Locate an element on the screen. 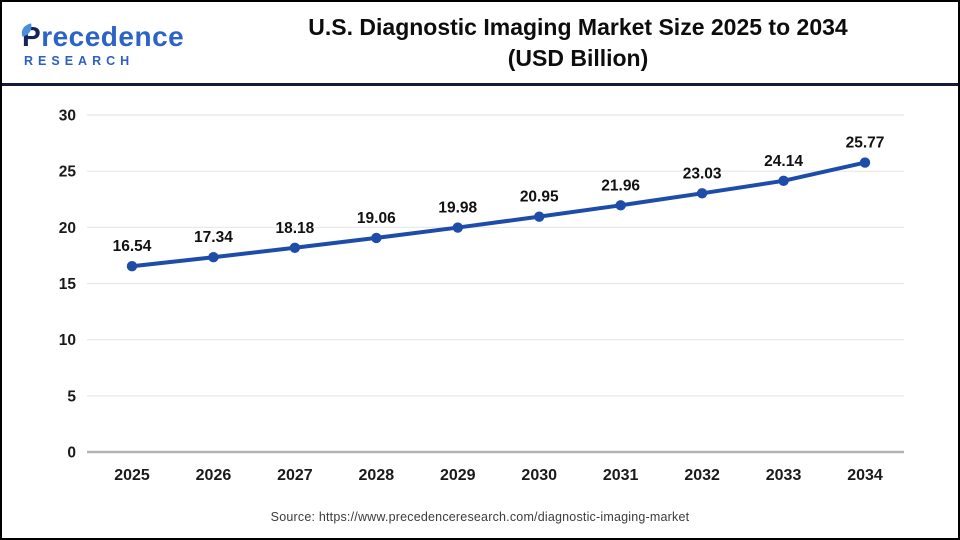 The image size is (960, 540). y-tick-label: 20 is located at coordinates (67, 228).